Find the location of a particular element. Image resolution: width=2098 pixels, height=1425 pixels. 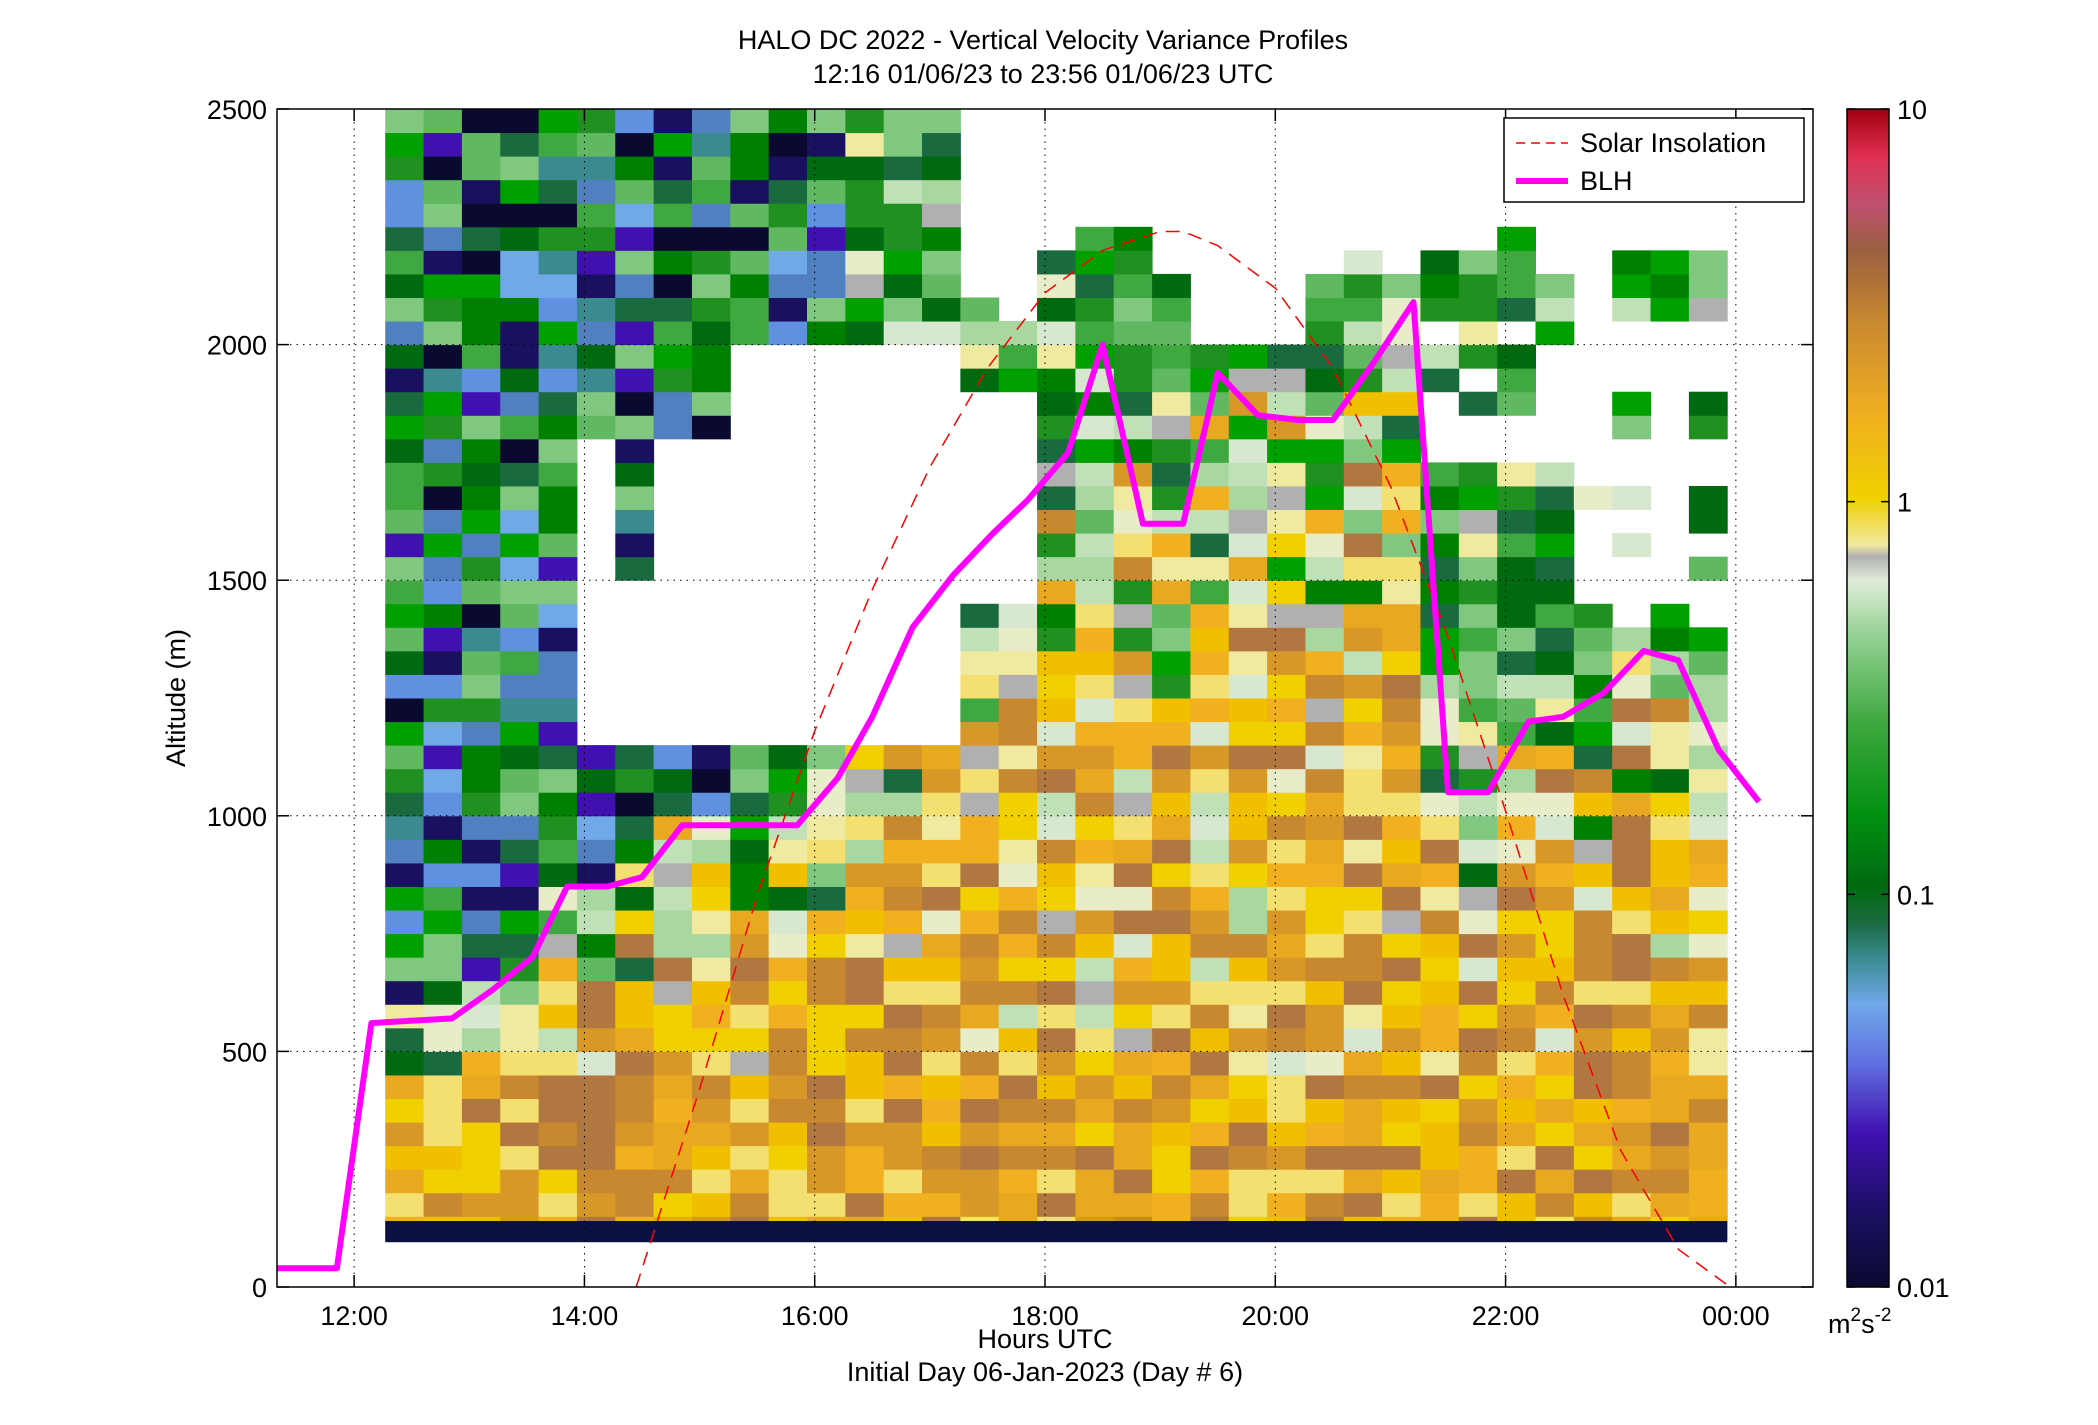

colorbar-tick-label: 10 is located at coordinates (1912, 110).